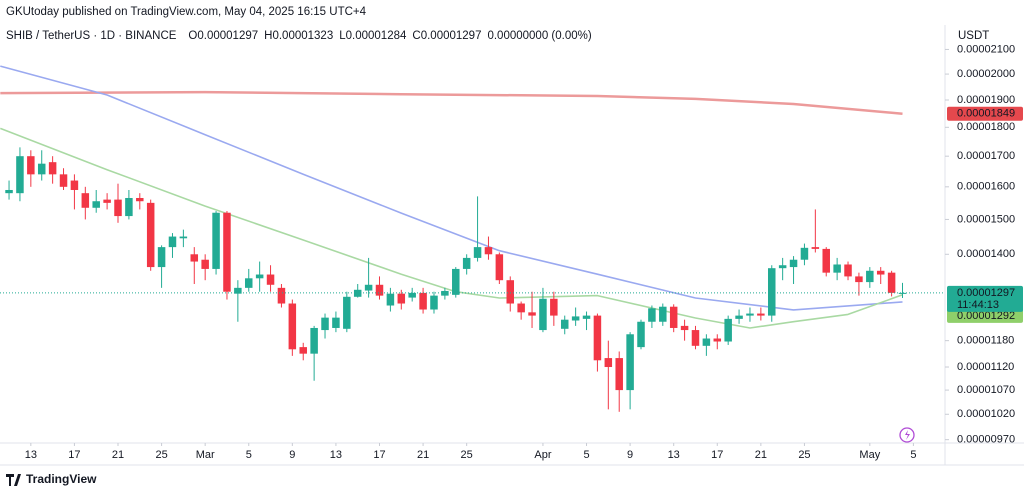  Describe the element at coordinates (51, 479) in the screenshot. I see `brand: TradingView` at that location.